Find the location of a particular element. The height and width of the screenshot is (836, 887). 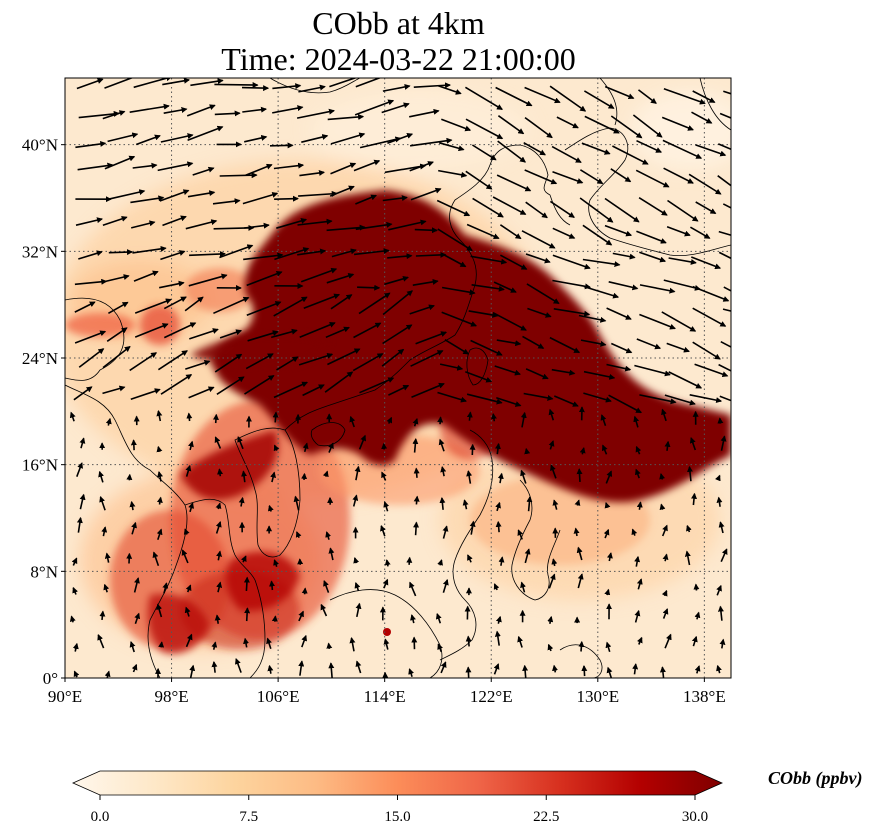

x-tick-label: 138°E is located at coordinates (704, 696).